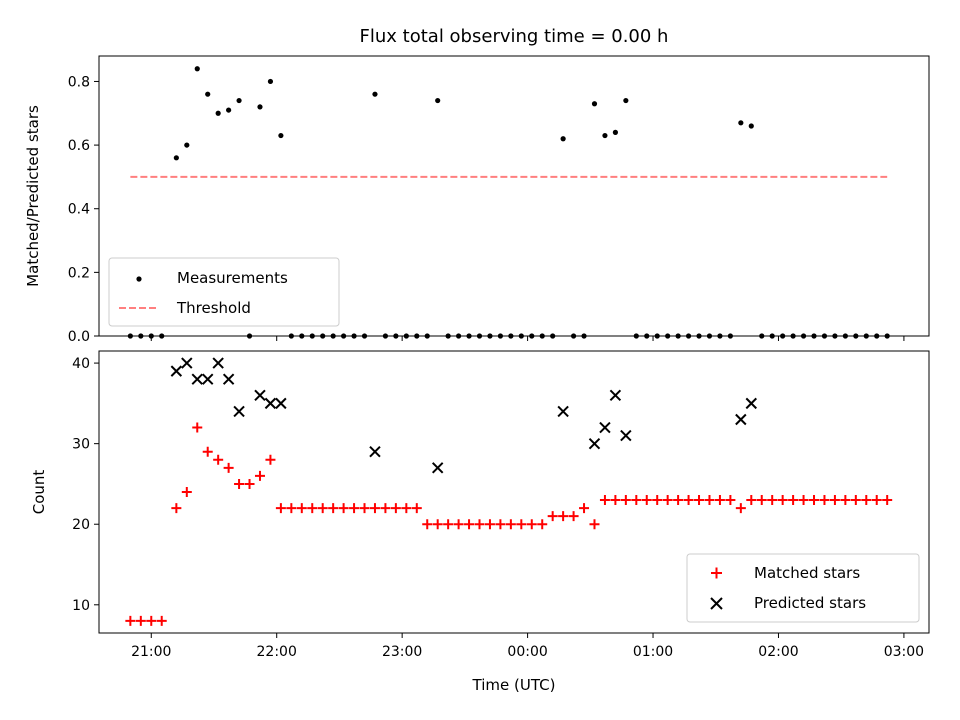 This screenshot has height=720, width=960. Describe the element at coordinates (807, 573) in the screenshot. I see `legend-matched-label: Matched stars` at that location.